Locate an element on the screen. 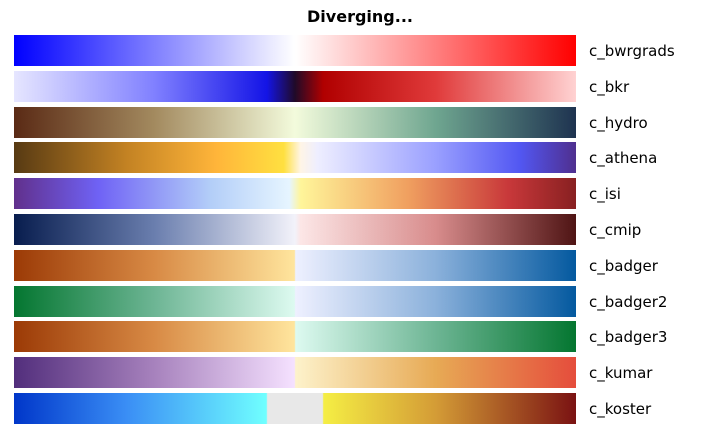  colormap-label: c_bwrgrads is located at coordinates (632, 51).